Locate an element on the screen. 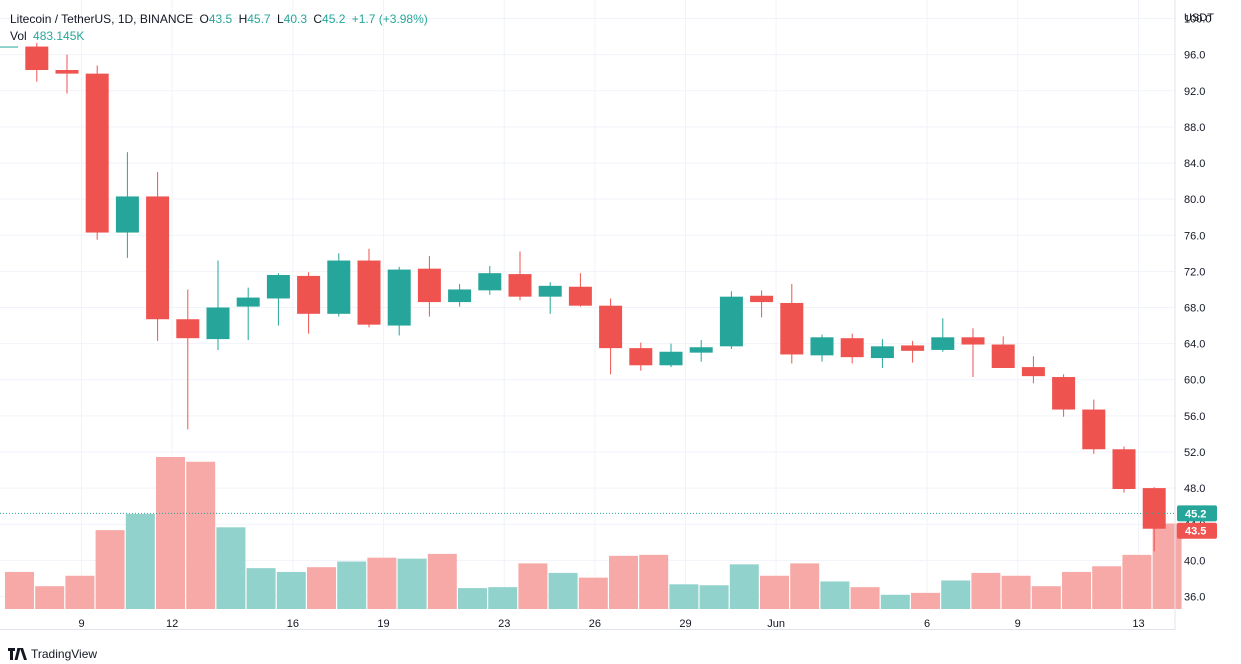  y-tick-label: 64.0 is located at coordinates (1194, 345).